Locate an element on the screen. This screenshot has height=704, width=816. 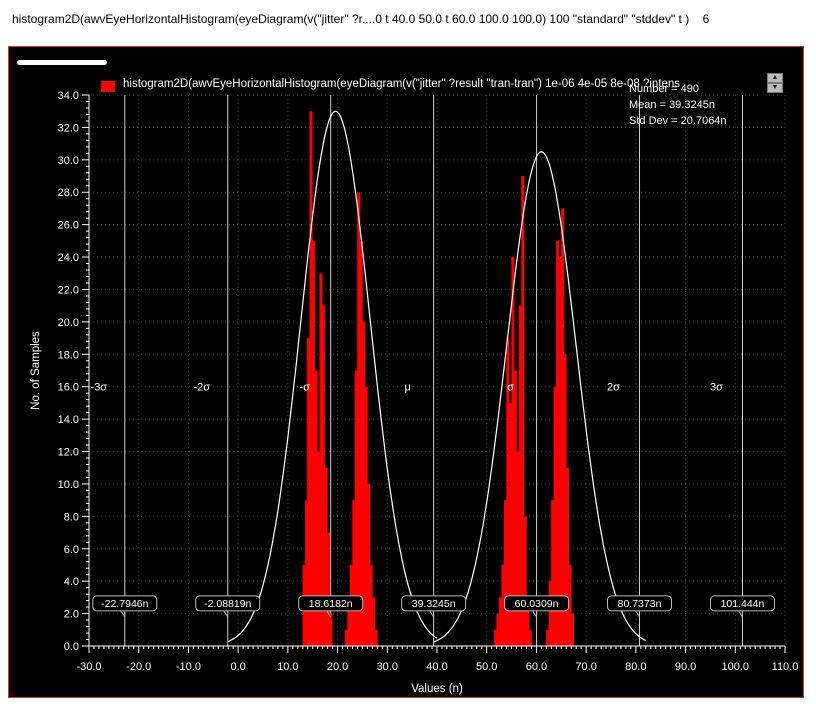
sigma-symbol: μ is located at coordinates (407, 388).